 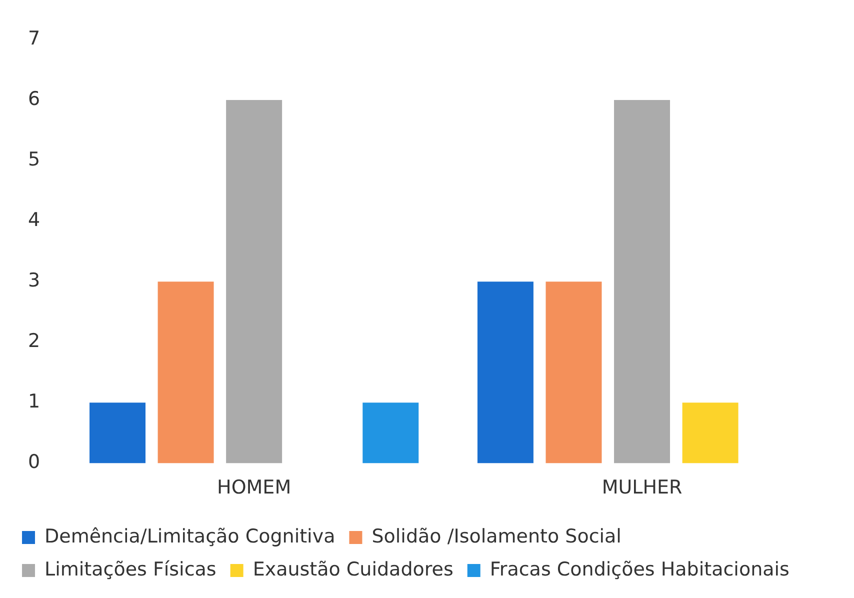 I want to click on x-tick-label: MULHER, so click(x=642, y=487).